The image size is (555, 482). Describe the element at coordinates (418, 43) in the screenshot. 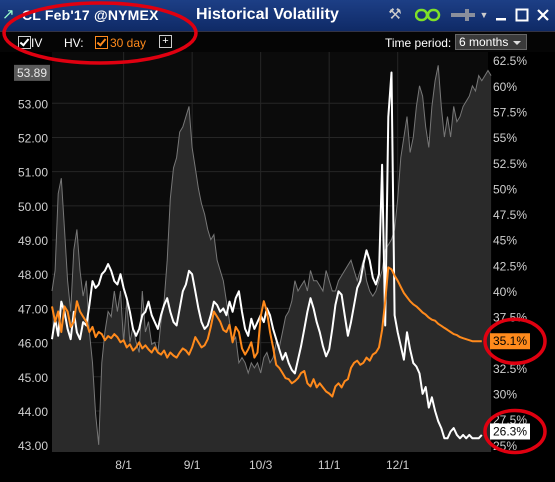

I see `time-period-label: Time period:` at that location.